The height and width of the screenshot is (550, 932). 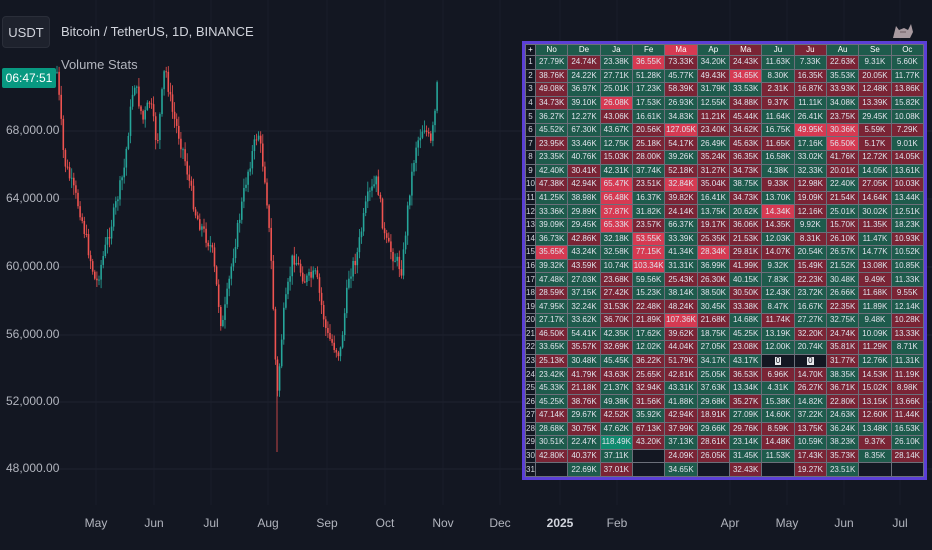 I want to click on volume-cell: 43.20K, so click(x=648, y=442).